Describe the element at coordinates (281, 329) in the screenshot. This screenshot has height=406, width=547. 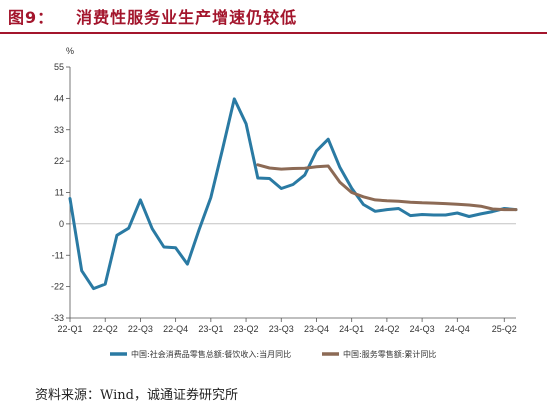
I see `x-tick-label: 23-Q3` at that location.